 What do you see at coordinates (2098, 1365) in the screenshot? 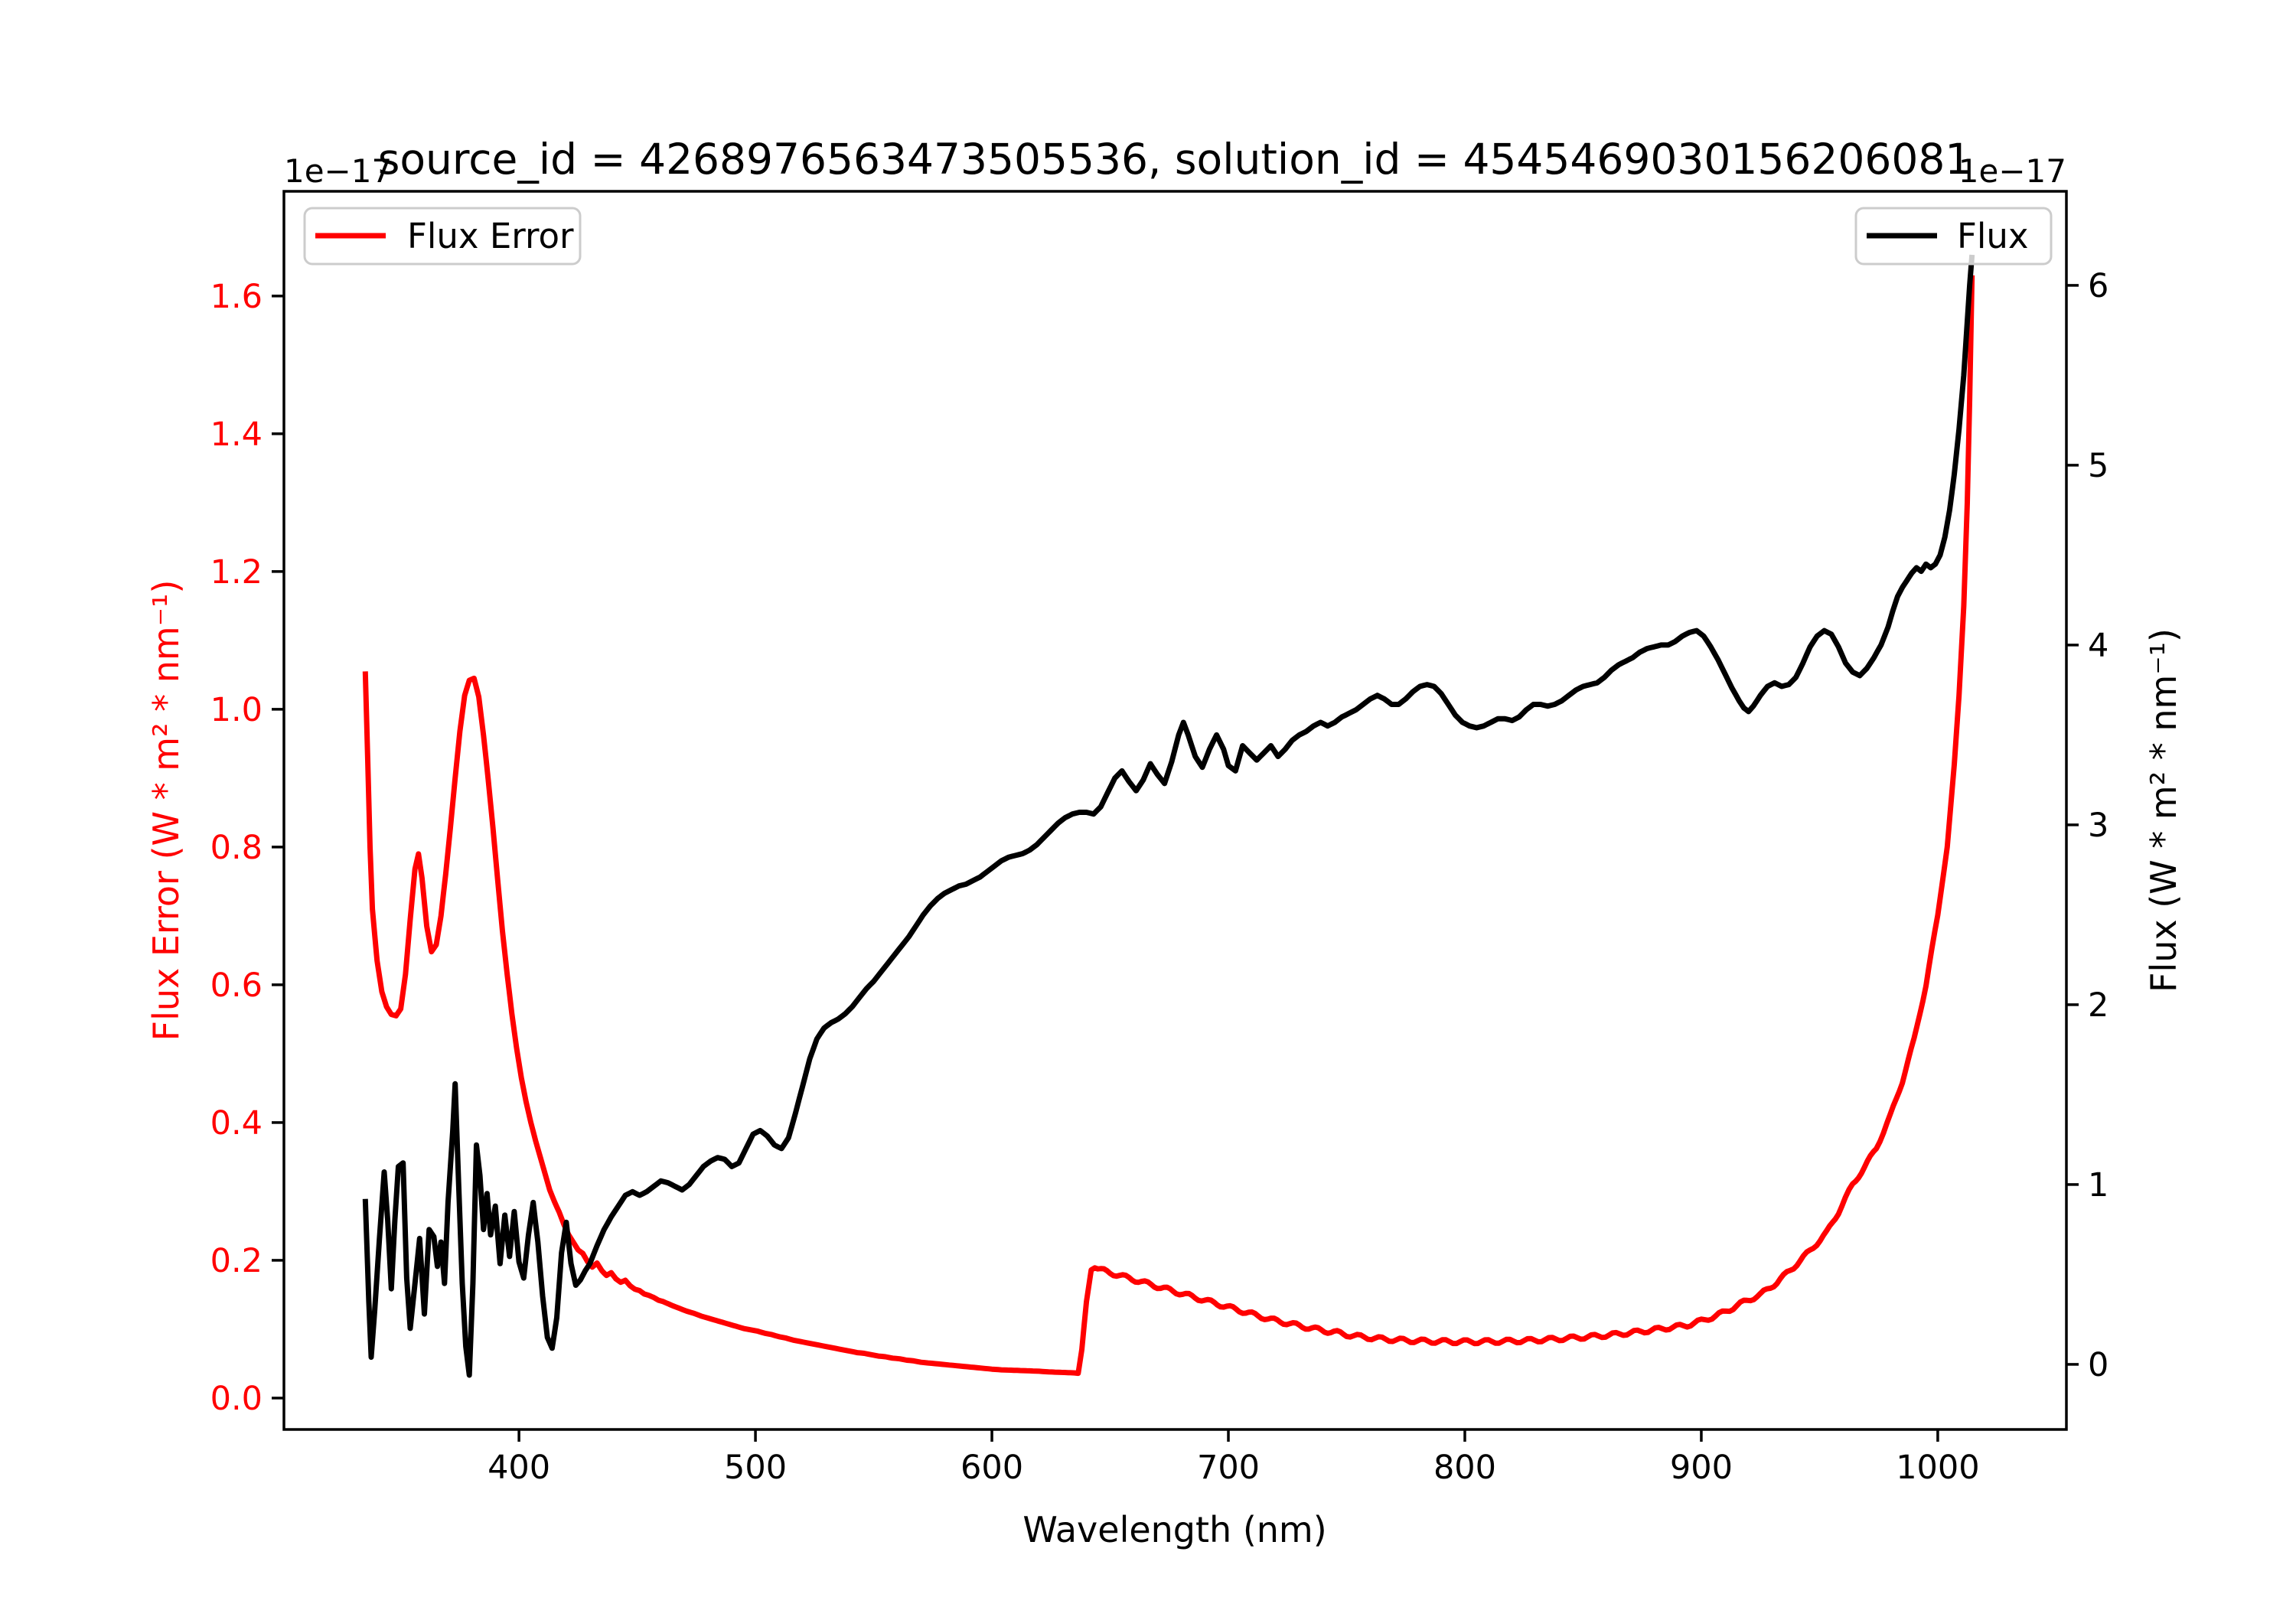
I see `y-right-tick-0-label: 0` at bounding box center [2098, 1365].